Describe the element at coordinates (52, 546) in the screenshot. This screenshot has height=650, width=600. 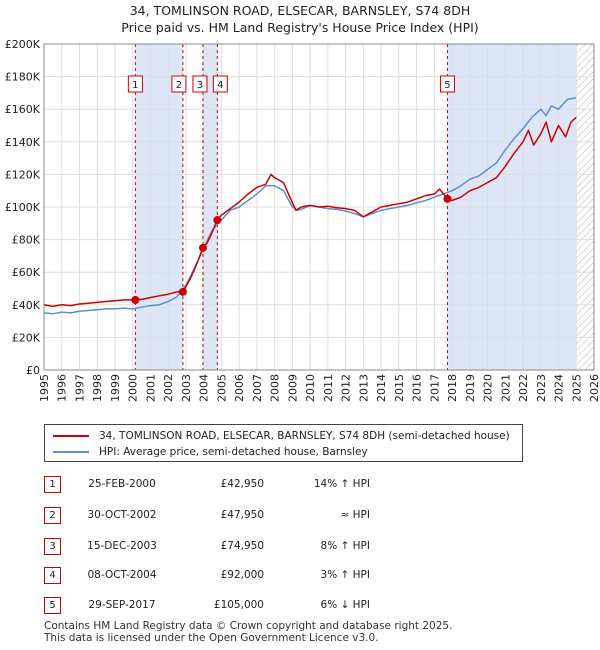
I see `transaction-number: 3` at that location.